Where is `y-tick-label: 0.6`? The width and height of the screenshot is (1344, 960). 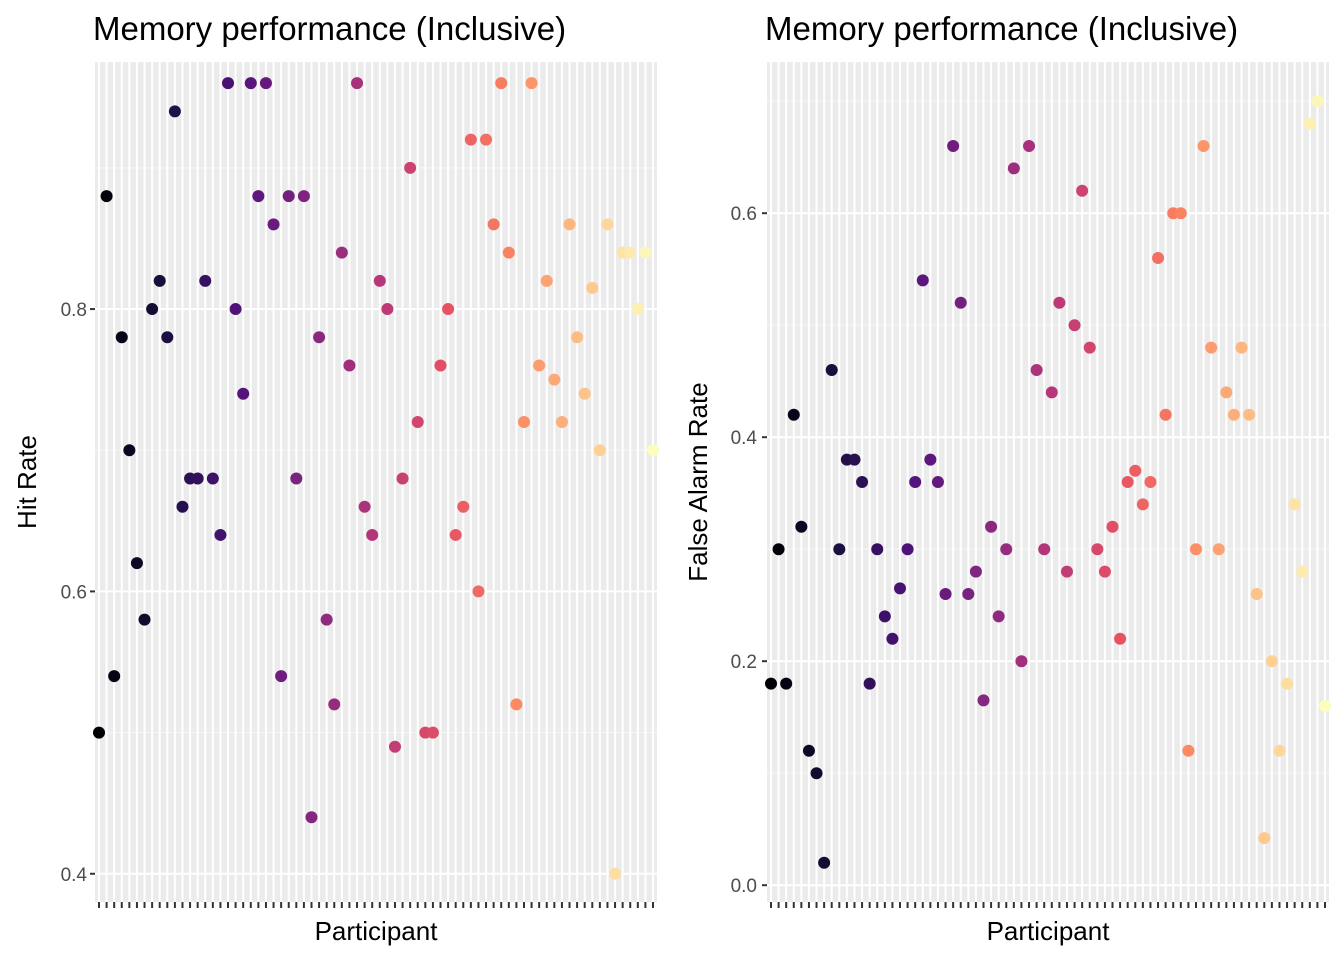
y-tick-label: 0.6 is located at coordinates (744, 214).